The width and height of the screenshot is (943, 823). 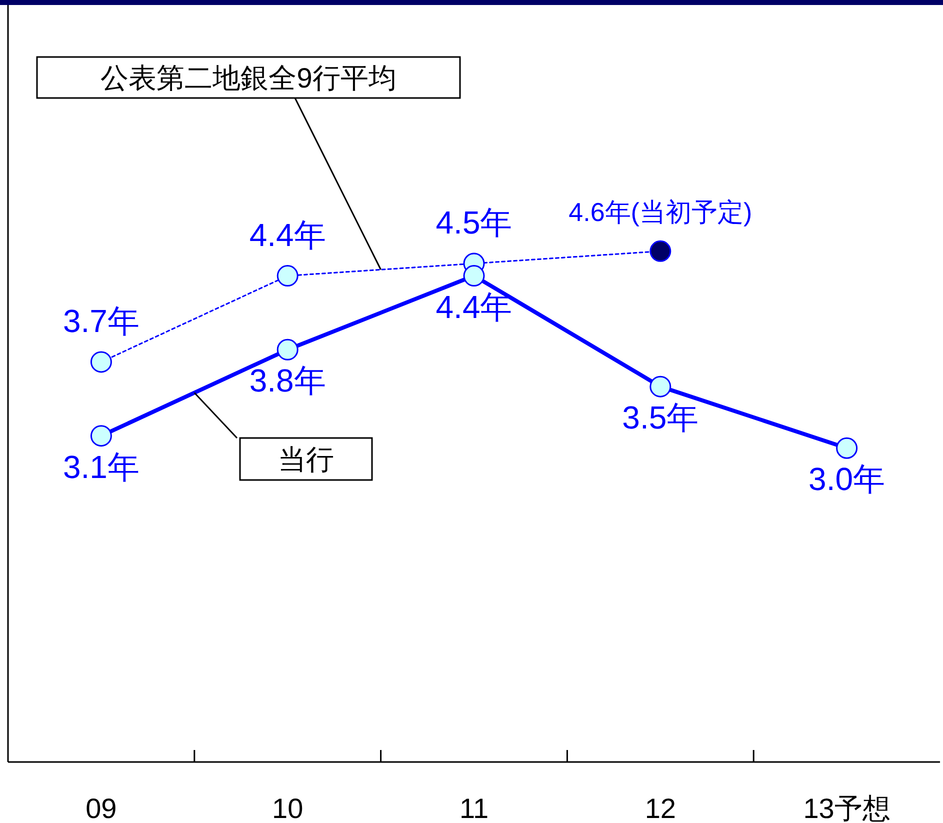 What do you see at coordinates (101, 320) in the screenshot?
I see `data-label: 3.7年` at bounding box center [101, 320].